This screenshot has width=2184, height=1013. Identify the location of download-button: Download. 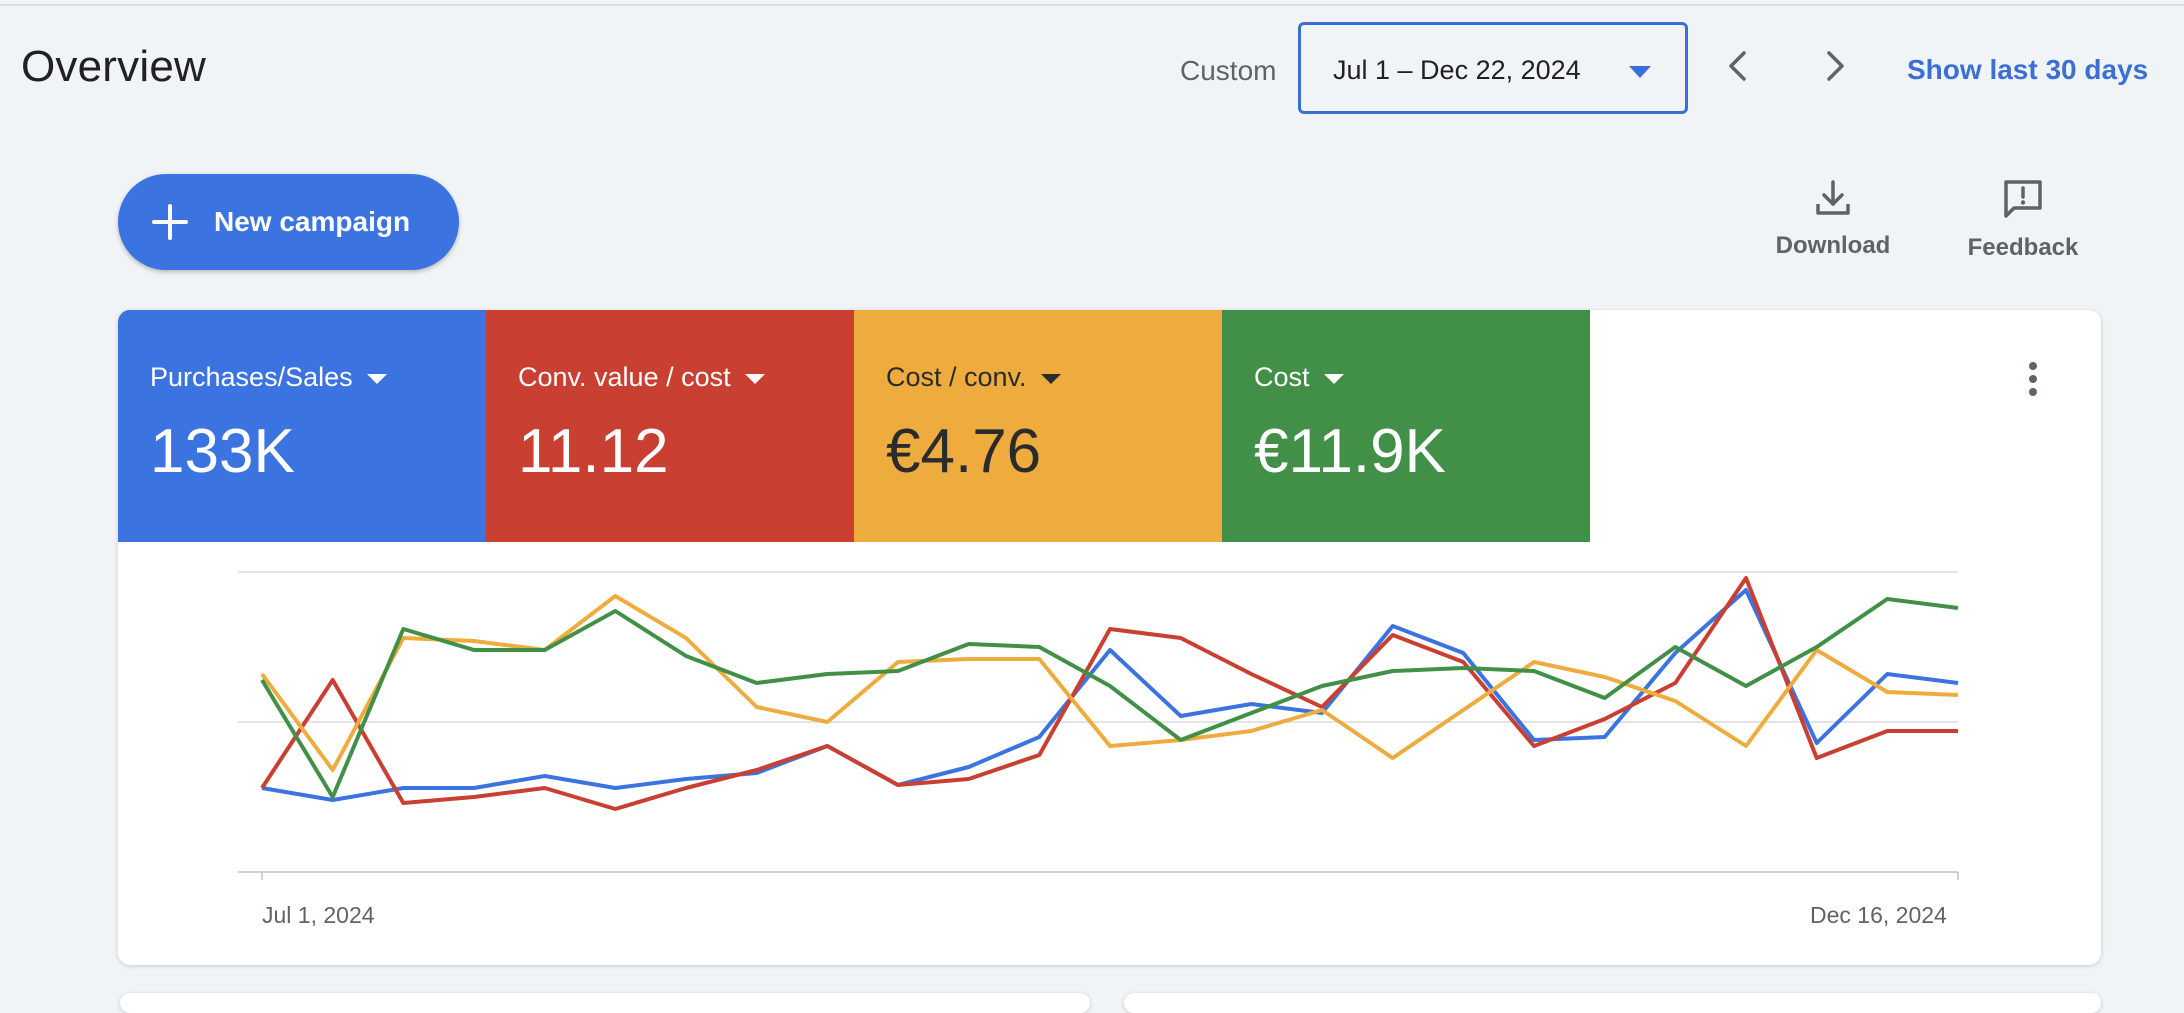
(1833, 223).